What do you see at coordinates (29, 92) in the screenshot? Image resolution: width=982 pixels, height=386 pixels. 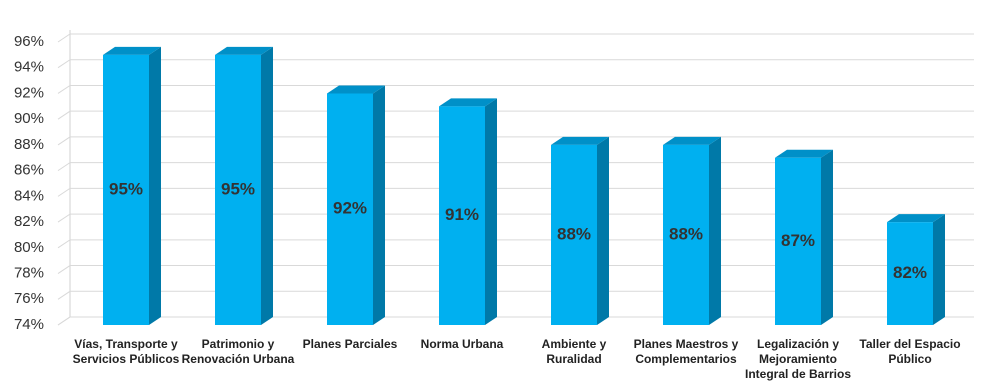 I see `y-tick-label: 92%` at bounding box center [29, 92].